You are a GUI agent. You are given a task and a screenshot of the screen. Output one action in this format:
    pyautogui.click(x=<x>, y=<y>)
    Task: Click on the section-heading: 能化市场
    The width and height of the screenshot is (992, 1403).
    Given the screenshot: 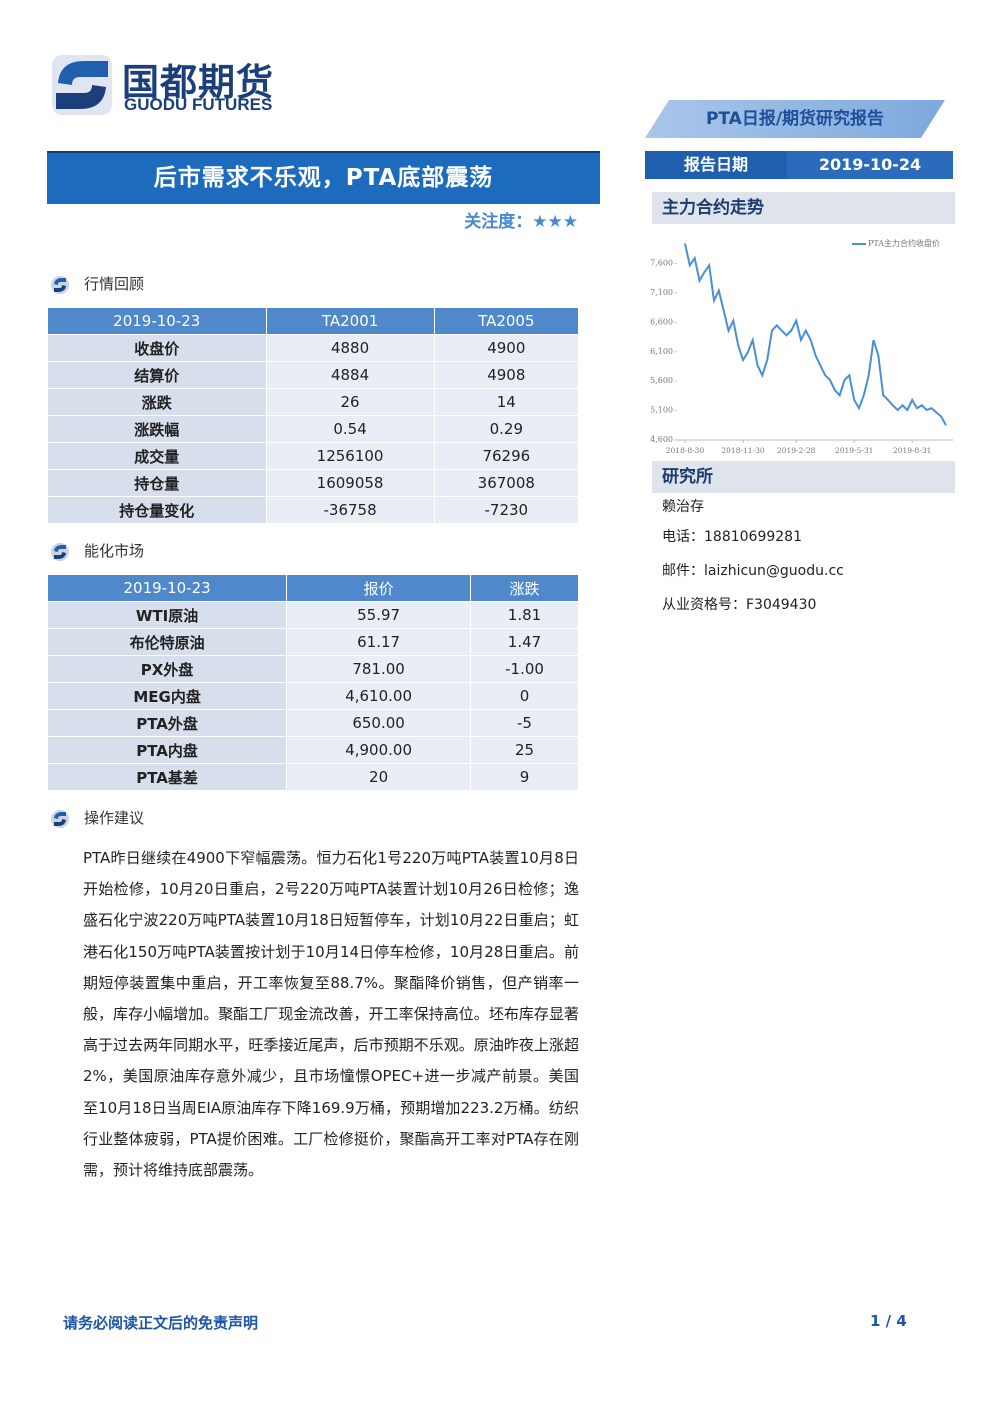 What is the action you would take?
    pyautogui.click(x=97, y=551)
    